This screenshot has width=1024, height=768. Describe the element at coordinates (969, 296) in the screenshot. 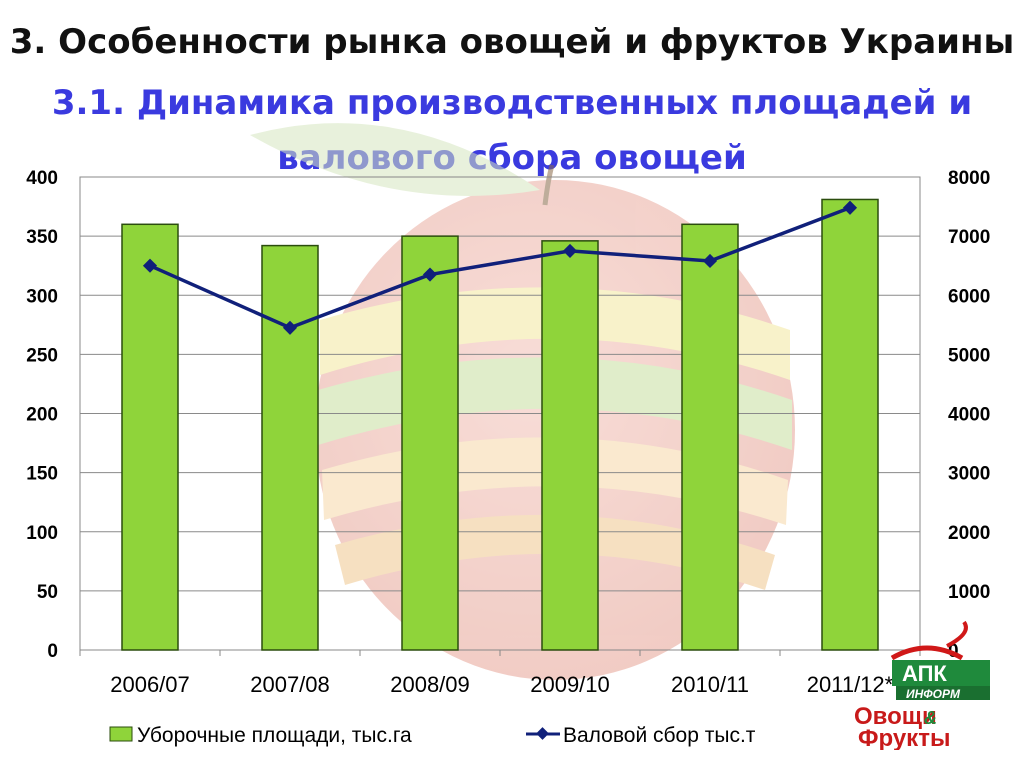

I see `y-right-tick-label: 6000` at that location.